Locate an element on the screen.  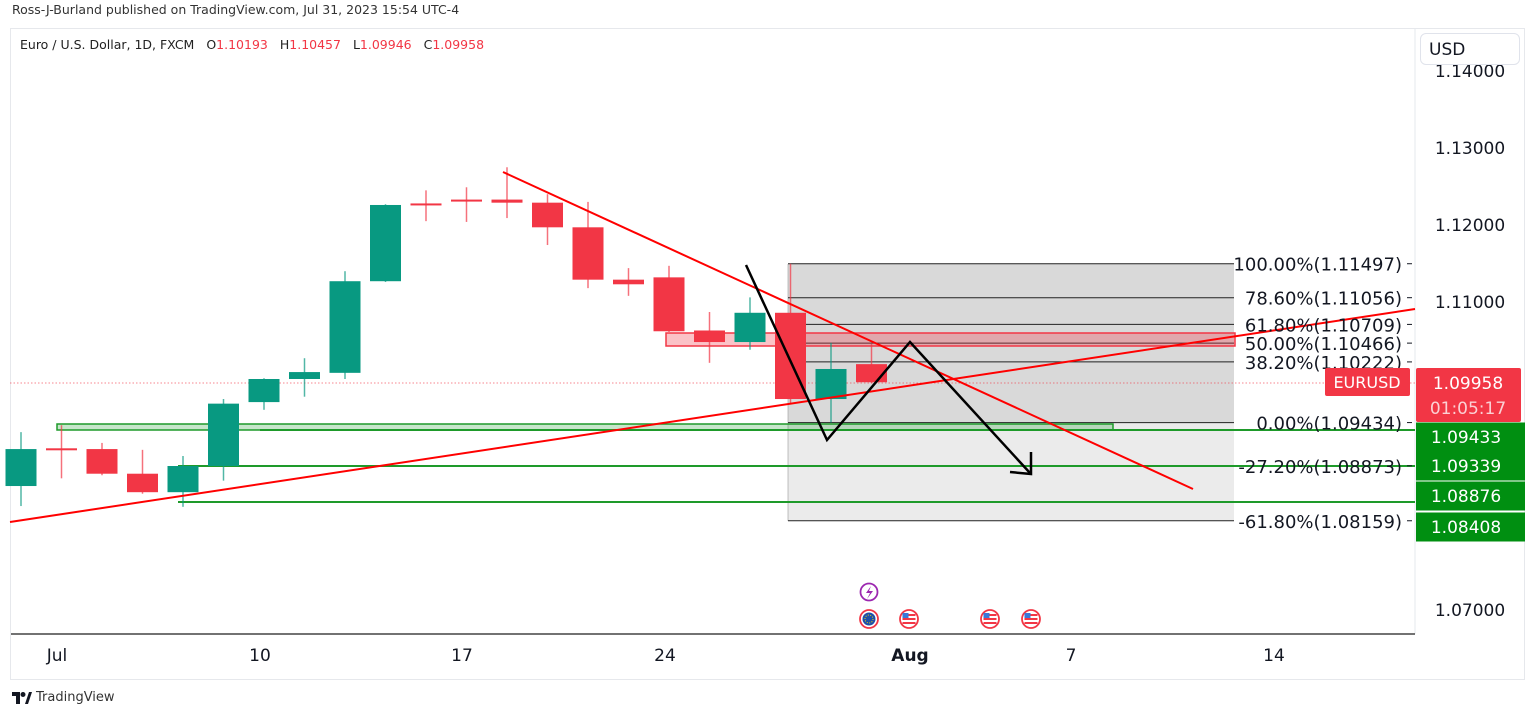
time-axis-label: 7 is located at coordinates (1071, 656).